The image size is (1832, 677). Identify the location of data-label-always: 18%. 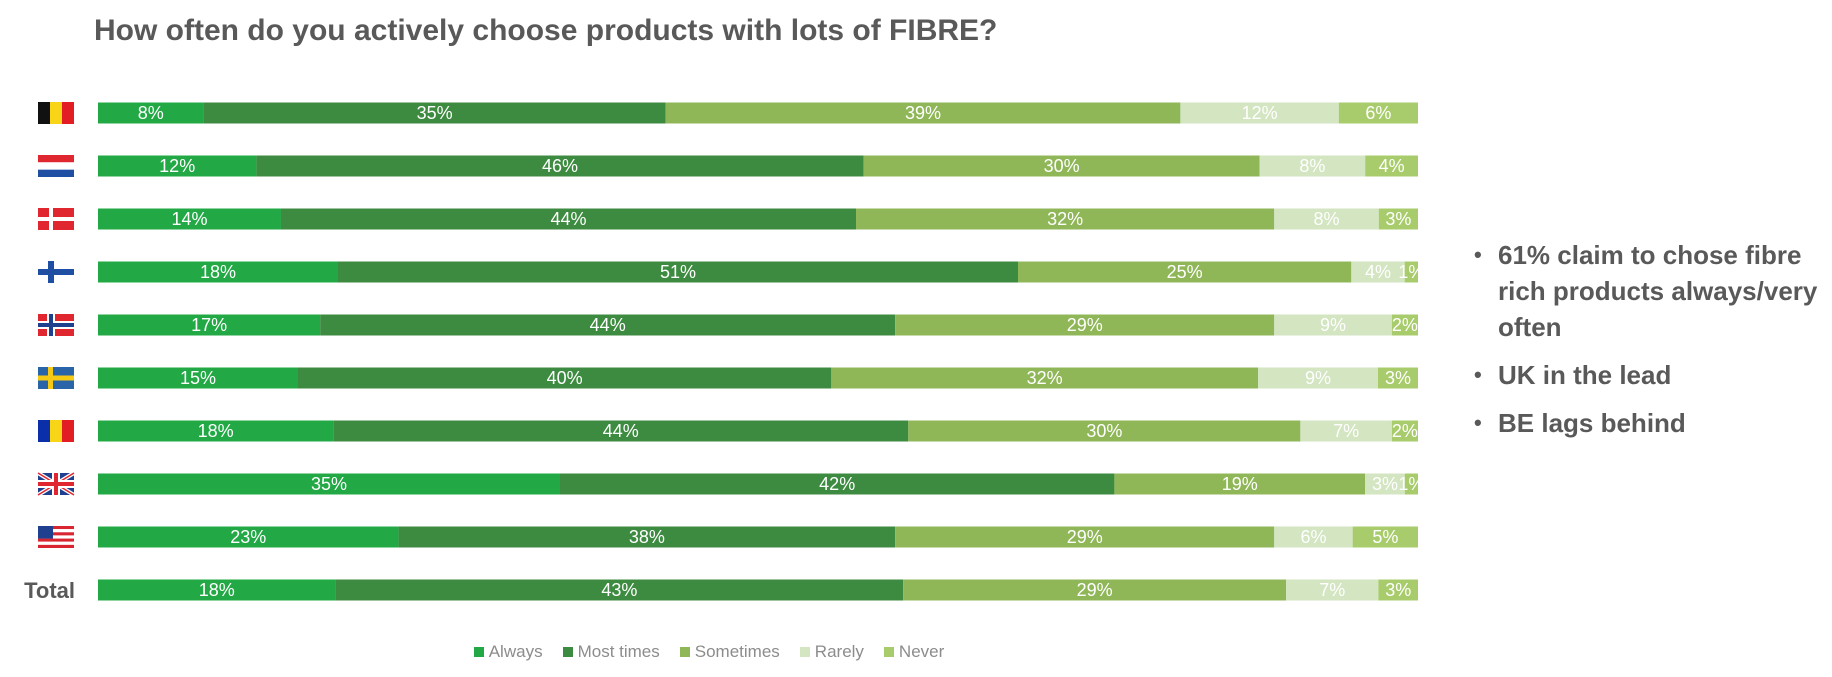
(216, 431).